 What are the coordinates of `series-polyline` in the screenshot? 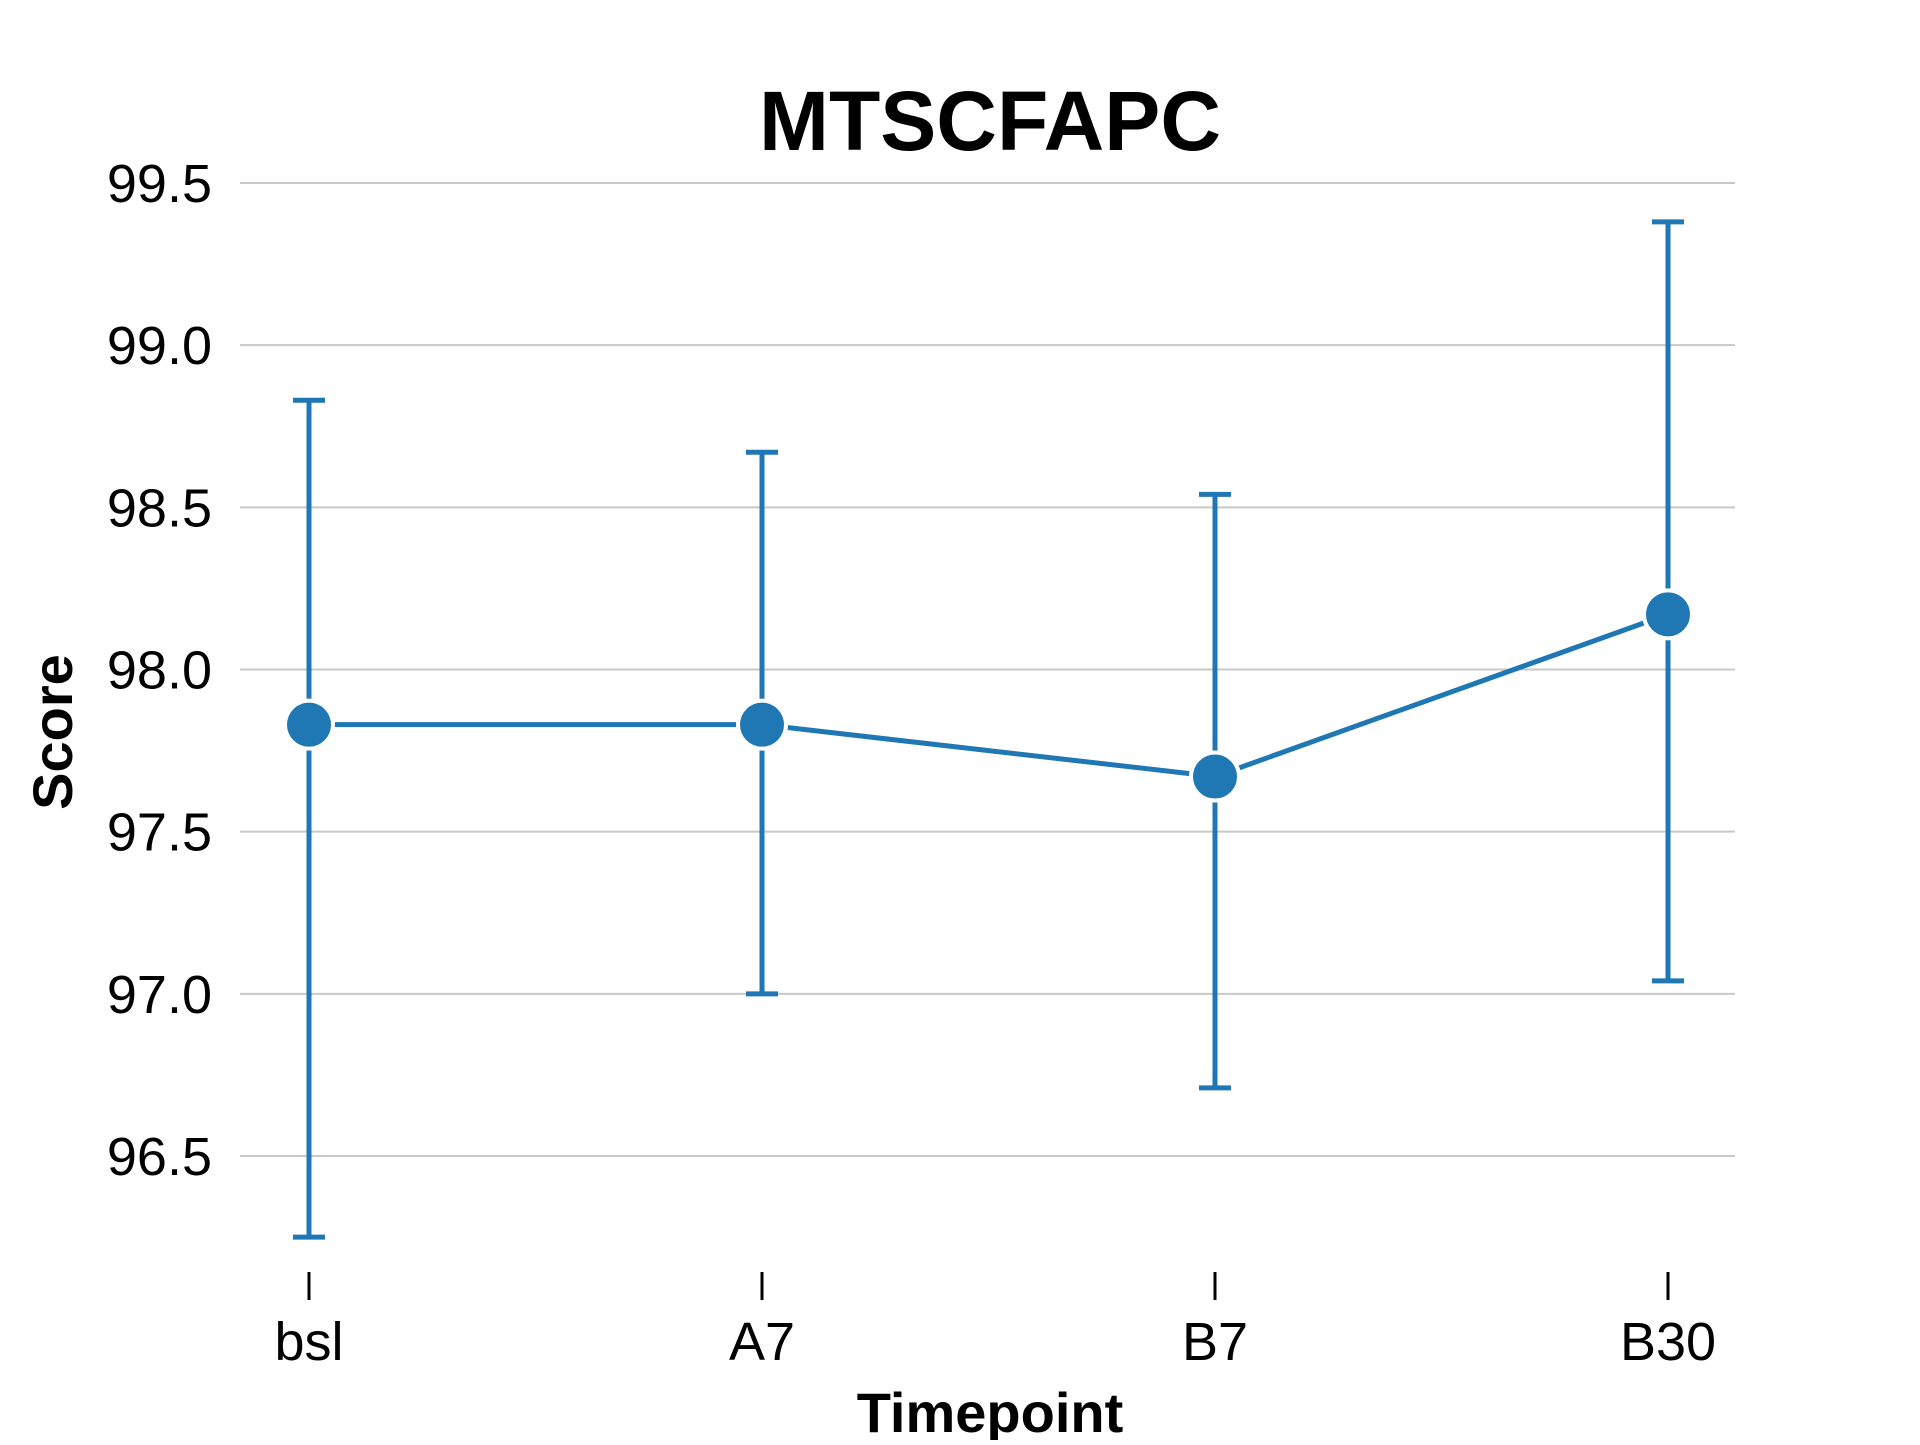 It's located at (989, 696).